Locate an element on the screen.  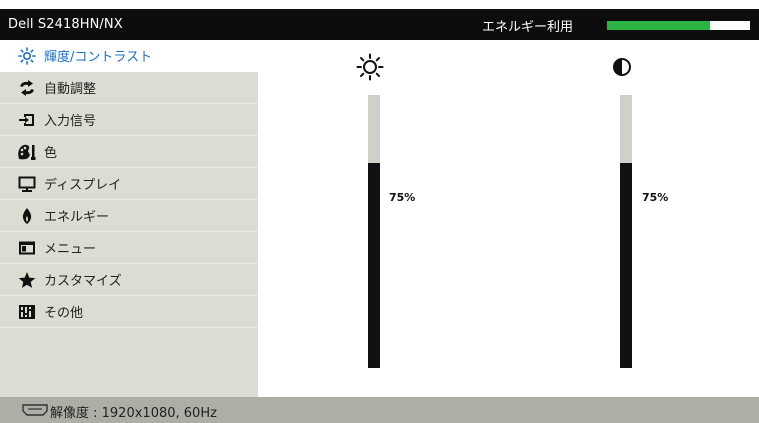
sidebar-item-others: その他 is located at coordinates (129, 312).